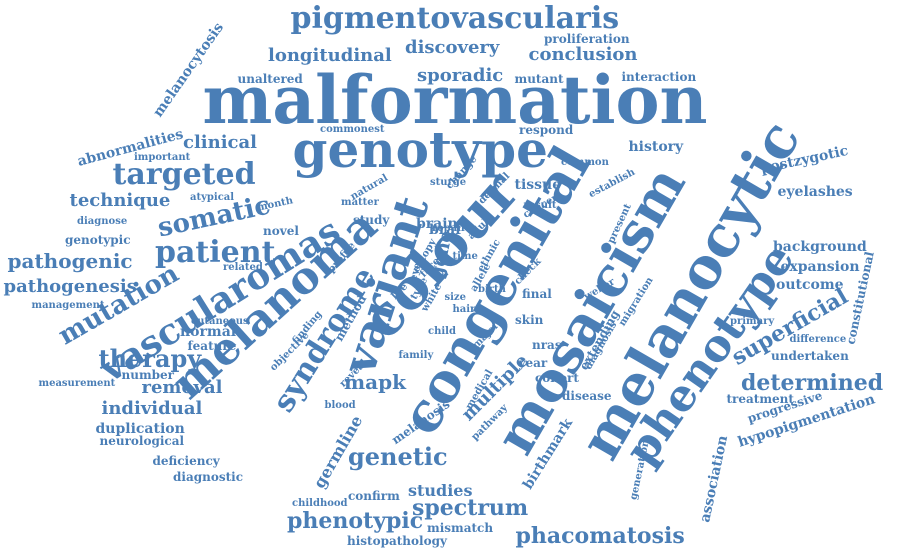  I want to click on word-treatment: treatment, so click(760, 399).